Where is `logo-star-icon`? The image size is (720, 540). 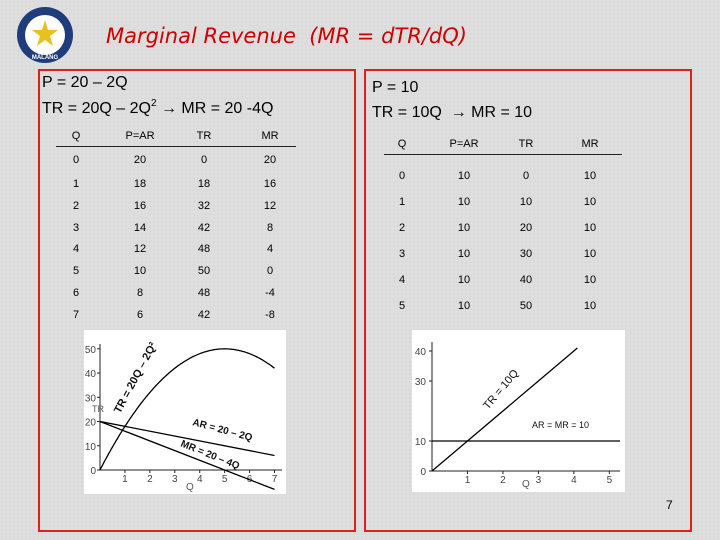
logo-star-icon is located at coordinates (45, 33).